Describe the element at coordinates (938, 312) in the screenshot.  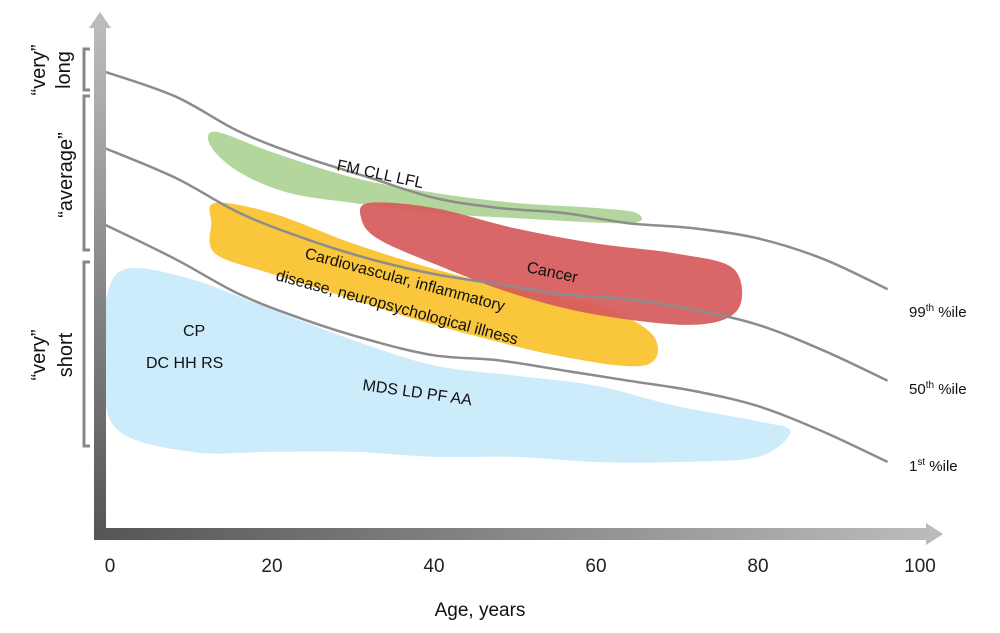
I see `series-label-99th: 99th %ile` at that location.